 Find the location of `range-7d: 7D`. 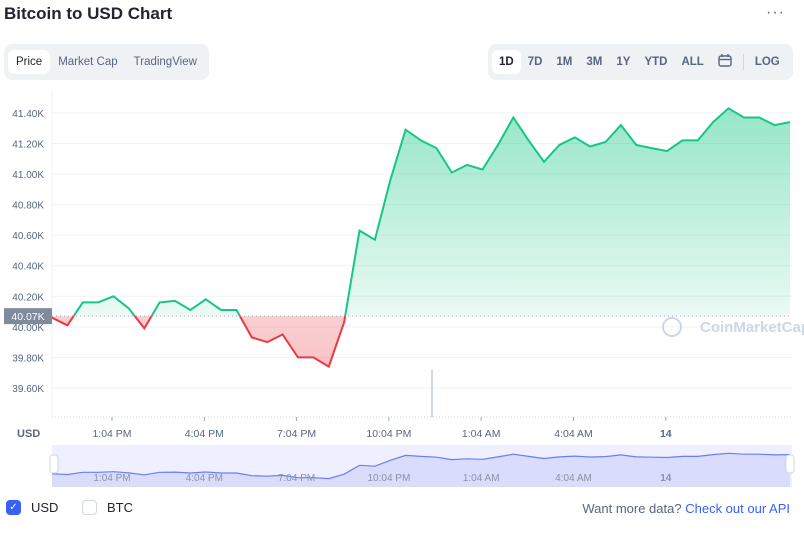

range-7d: 7D is located at coordinates (535, 62).